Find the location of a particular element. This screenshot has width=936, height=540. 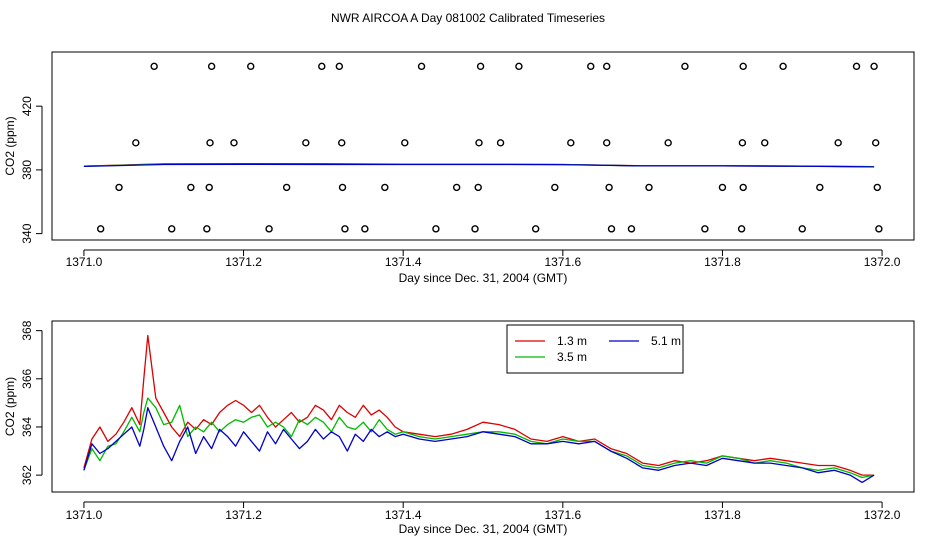

y-tick-label: 368 is located at coordinates (27, 330).